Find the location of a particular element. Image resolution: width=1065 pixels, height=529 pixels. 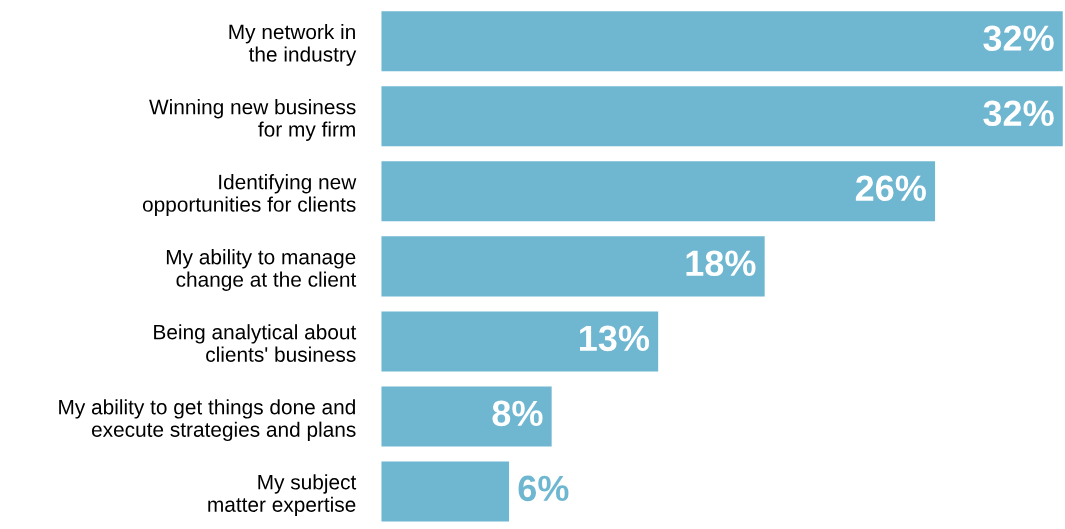

y-tick-label: My ability to get things done and execute strategies and plans is located at coordinates (207, 420).